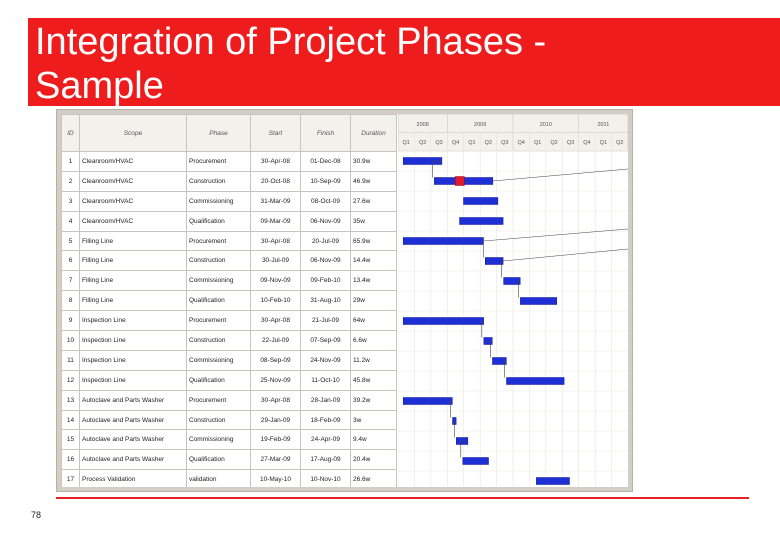 The width and height of the screenshot is (780, 540). Describe the element at coordinates (218, 460) in the screenshot. I see `cell-phase: Qualification` at that location.